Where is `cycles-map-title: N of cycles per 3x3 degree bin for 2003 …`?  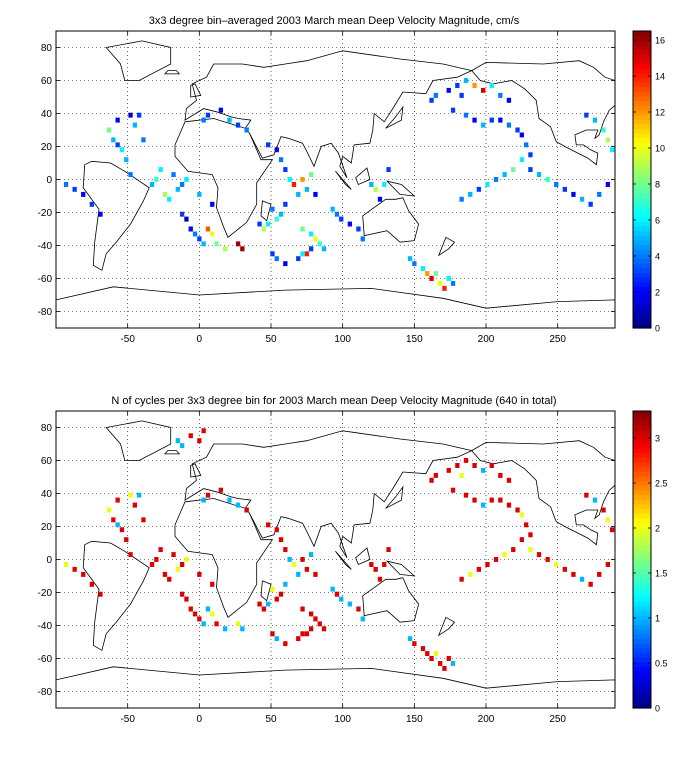 cycles-map-title: N of cycles per 3x3 degree bin for 2003 … is located at coordinates (333, 401).